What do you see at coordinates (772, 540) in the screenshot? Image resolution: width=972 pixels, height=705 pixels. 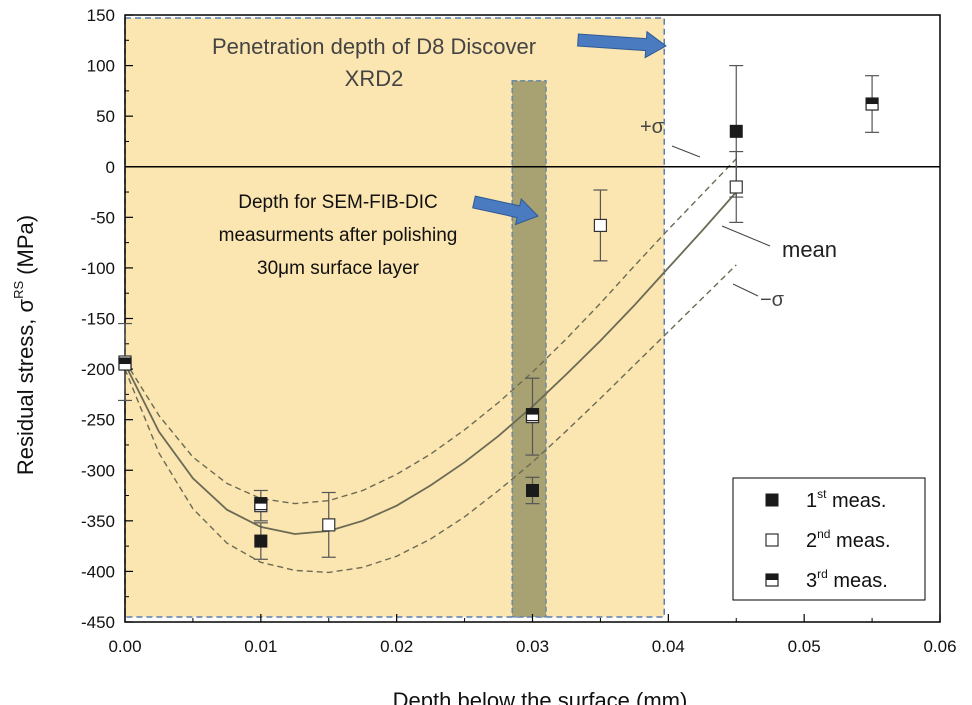 I see `legend-marker-series2` at bounding box center [772, 540].